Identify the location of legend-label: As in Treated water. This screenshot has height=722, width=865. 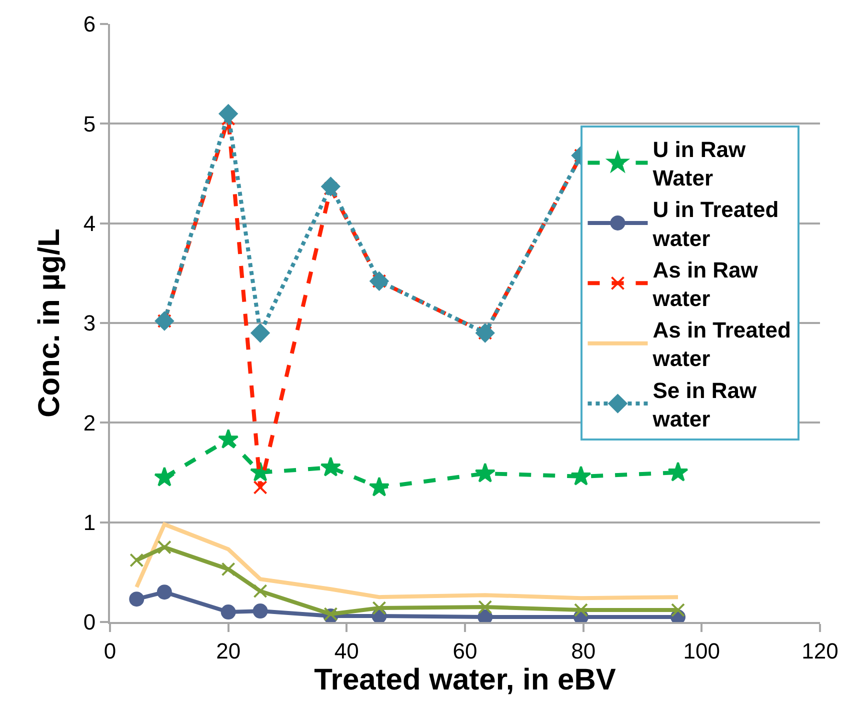
(721, 345).